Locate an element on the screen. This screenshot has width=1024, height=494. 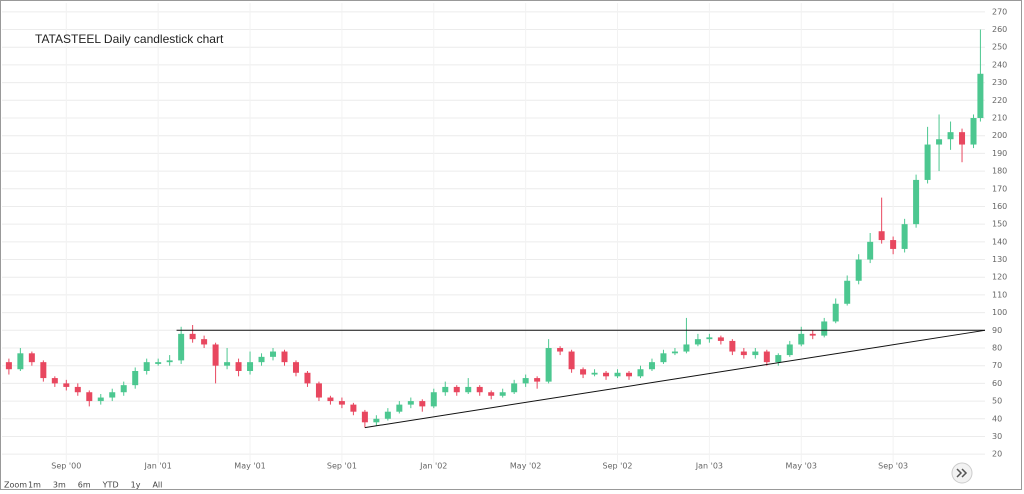
range-selector-label: Zoom is located at coordinates (15, 485).